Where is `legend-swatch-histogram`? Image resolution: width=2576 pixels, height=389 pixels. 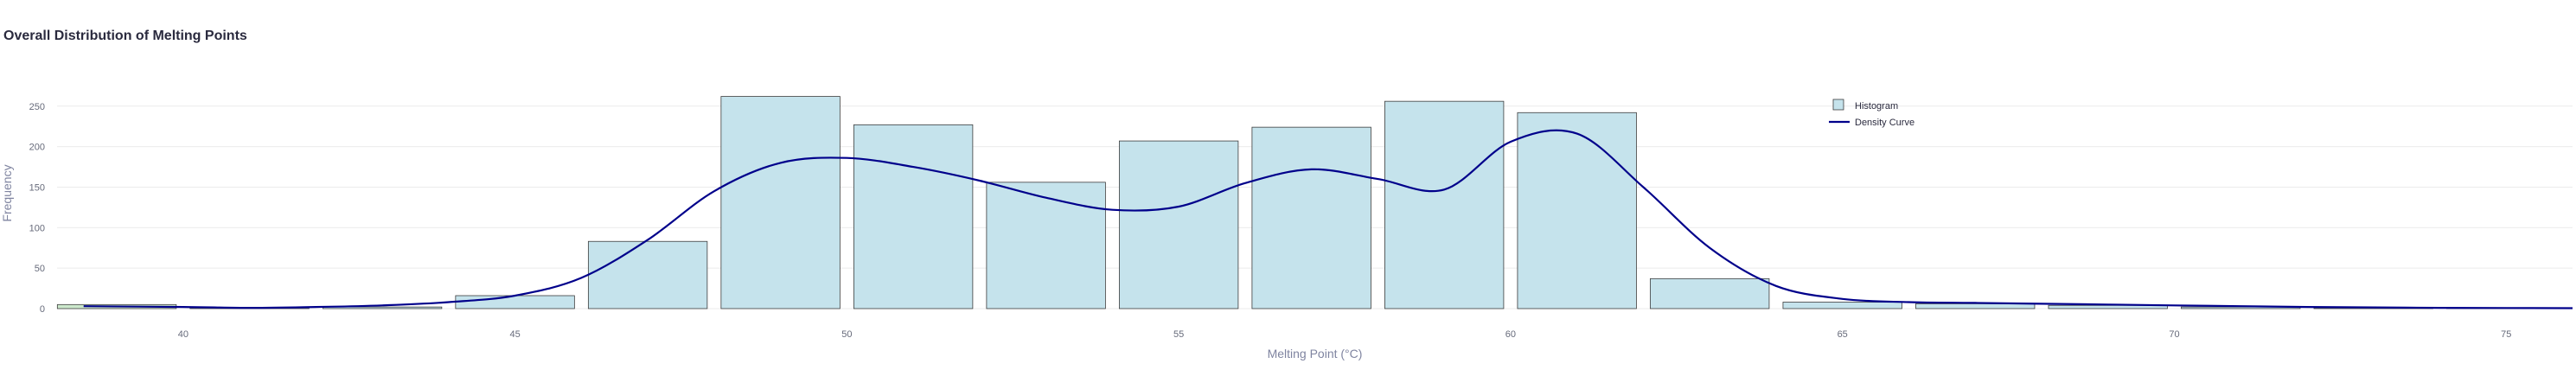 legend-swatch-histogram is located at coordinates (1838, 105).